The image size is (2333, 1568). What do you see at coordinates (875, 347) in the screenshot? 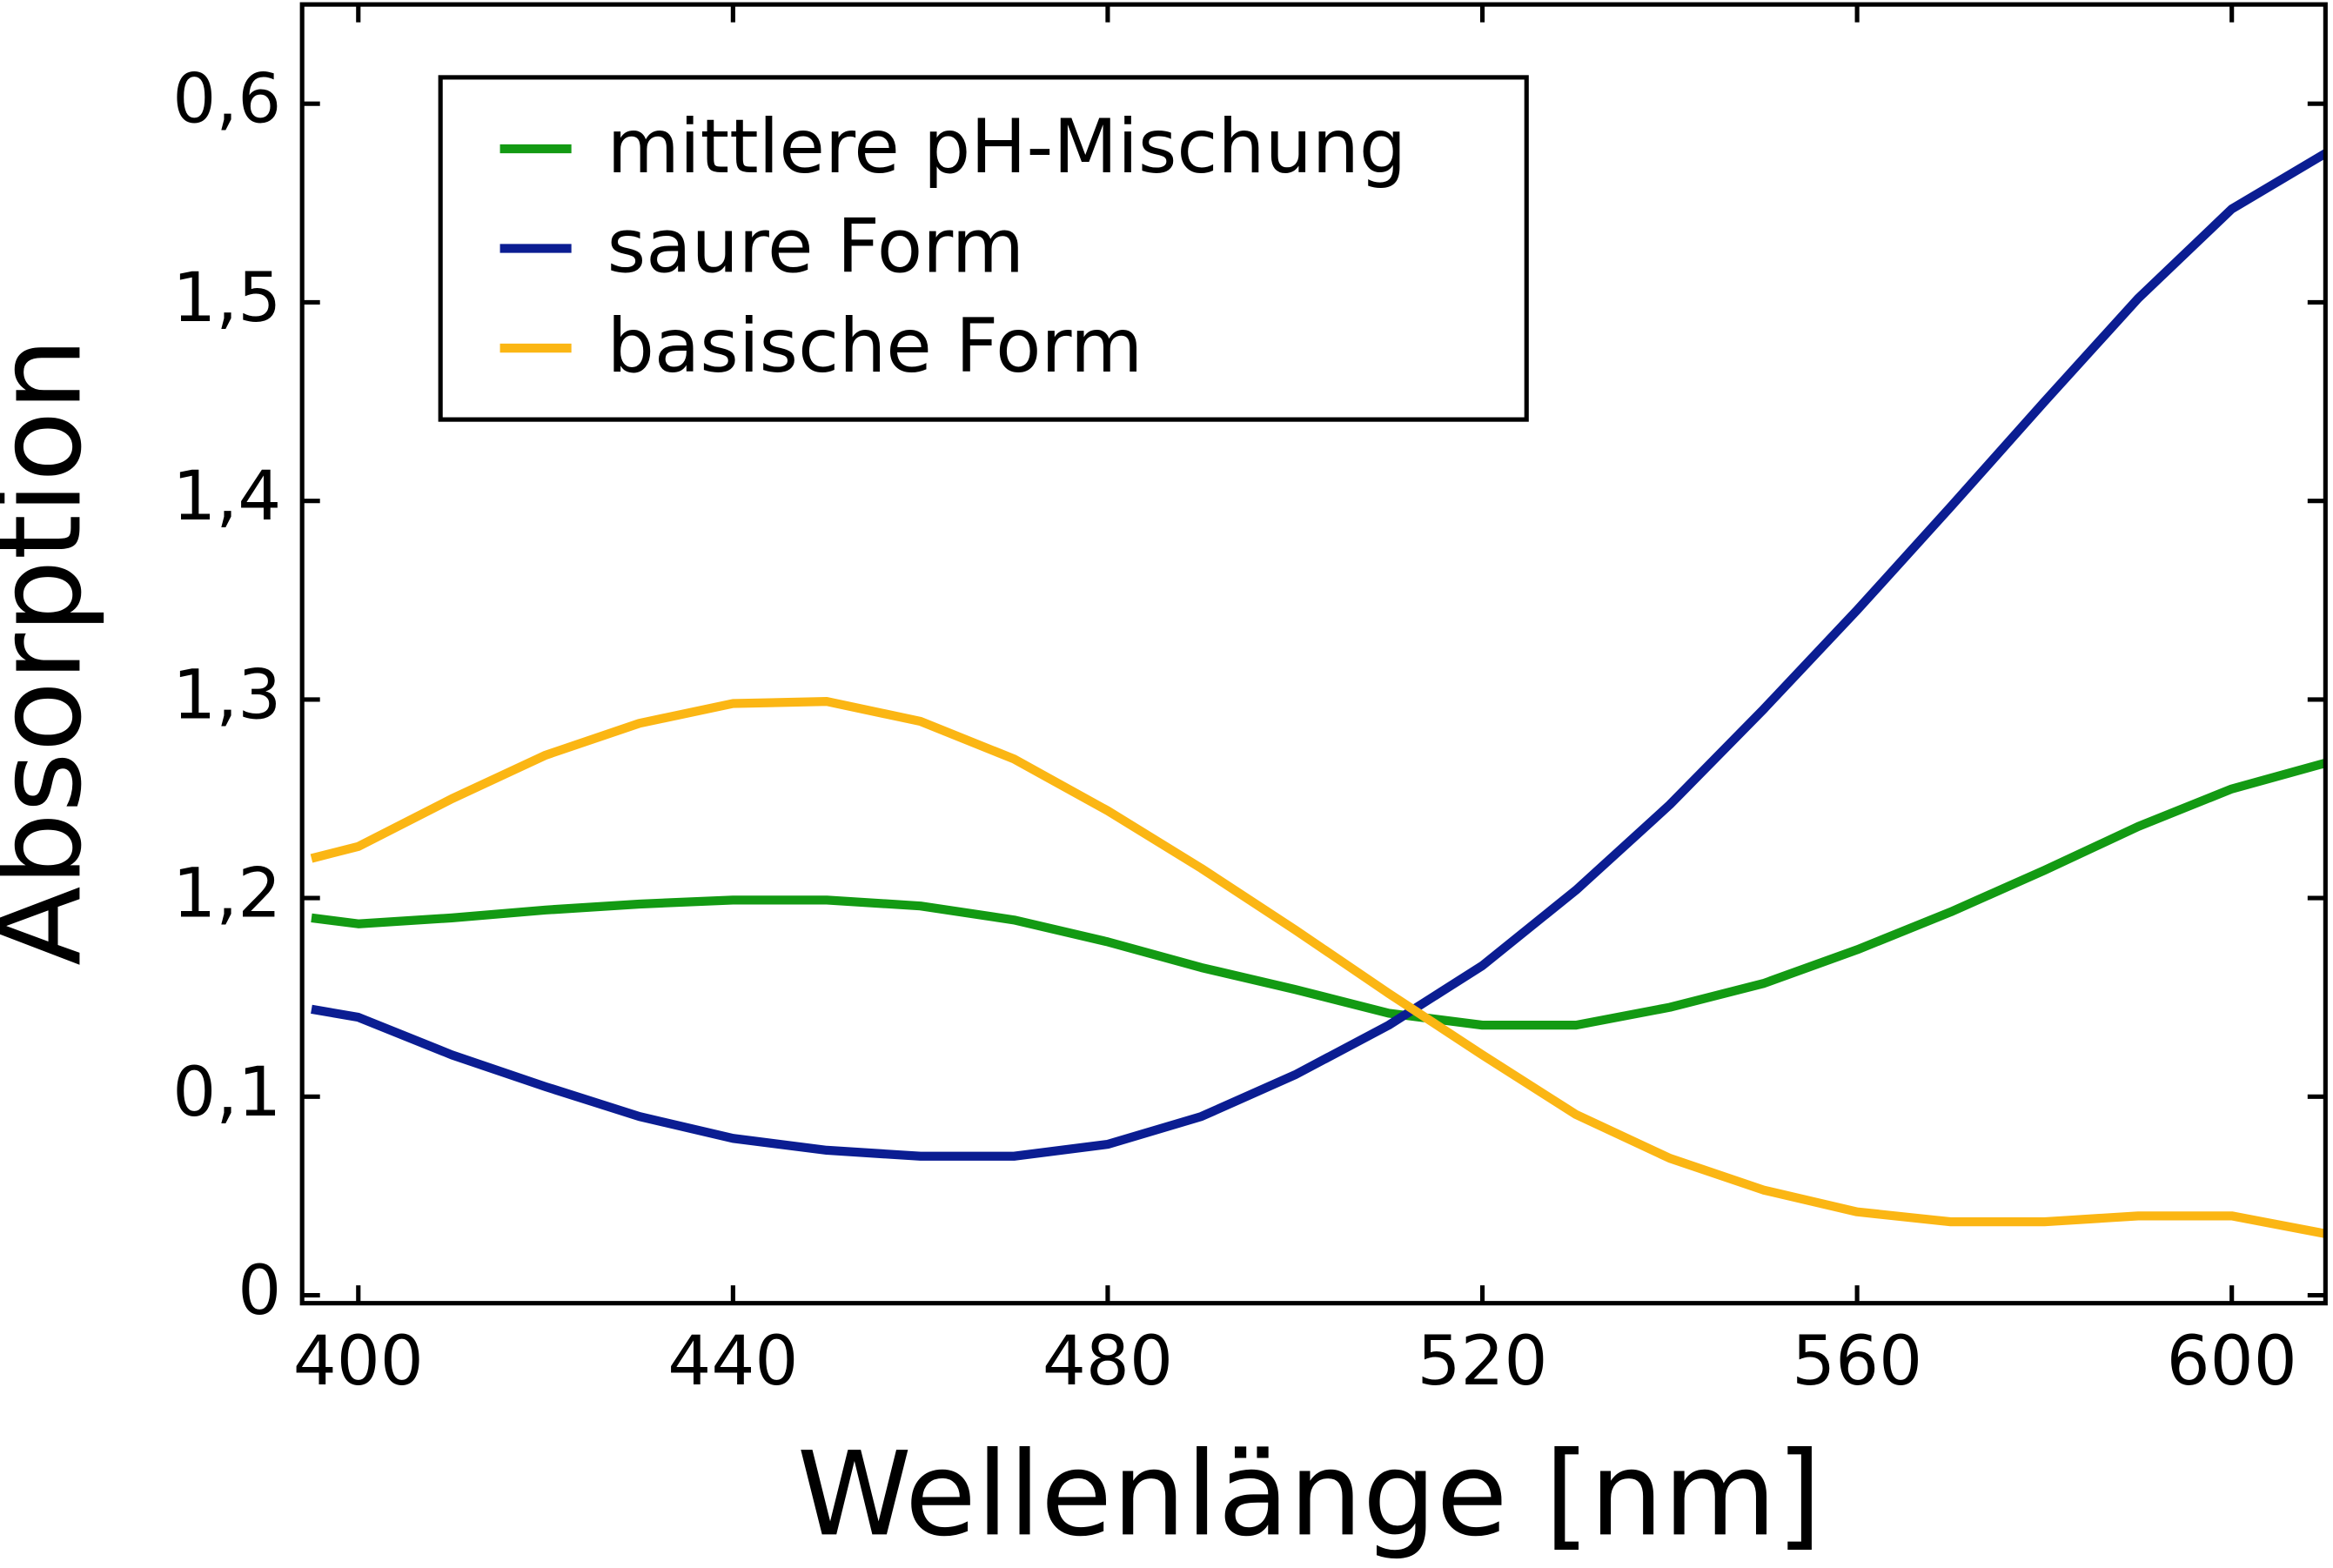
I see `legend-label: basische Form` at bounding box center [875, 347].